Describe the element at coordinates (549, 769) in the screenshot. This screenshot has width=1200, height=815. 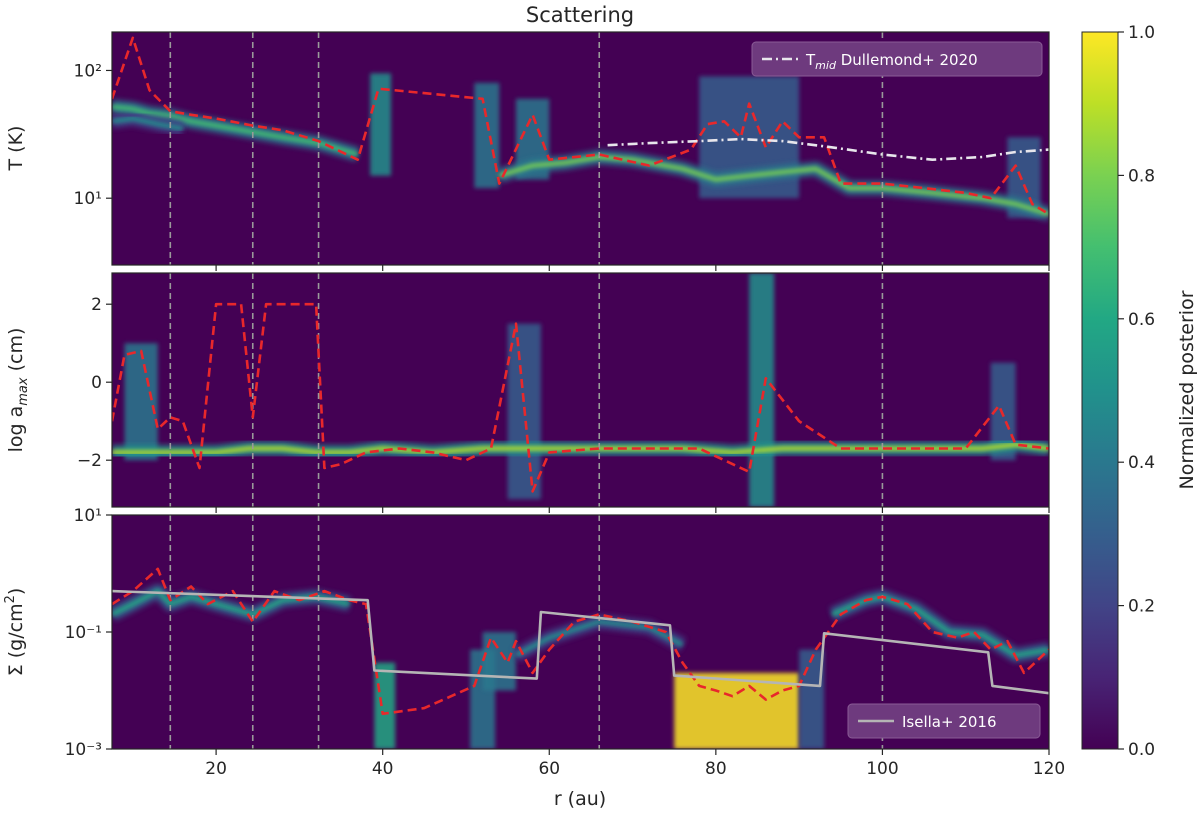
I see `x-tick-label: 60` at that location.